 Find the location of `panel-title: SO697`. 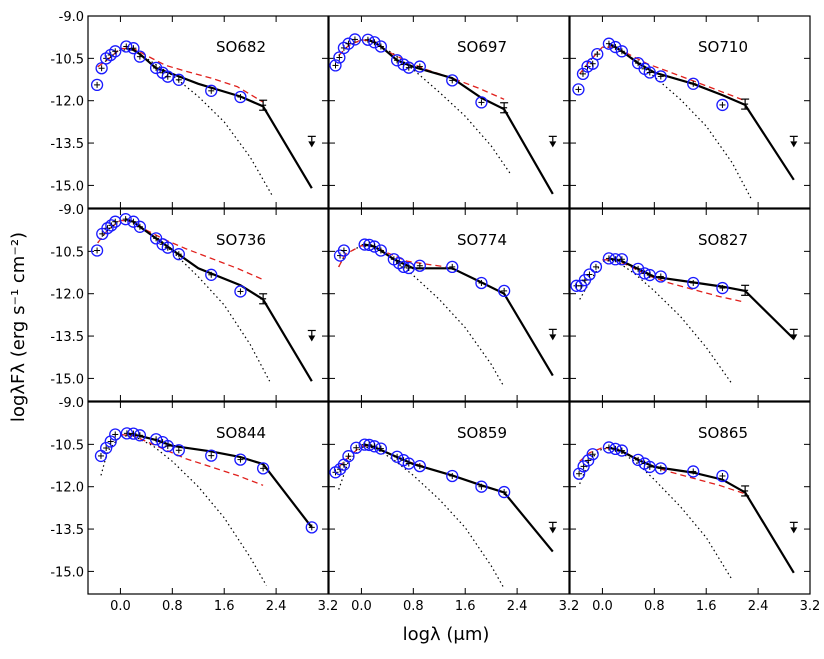

panel-title: SO697 is located at coordinates (482, 47).